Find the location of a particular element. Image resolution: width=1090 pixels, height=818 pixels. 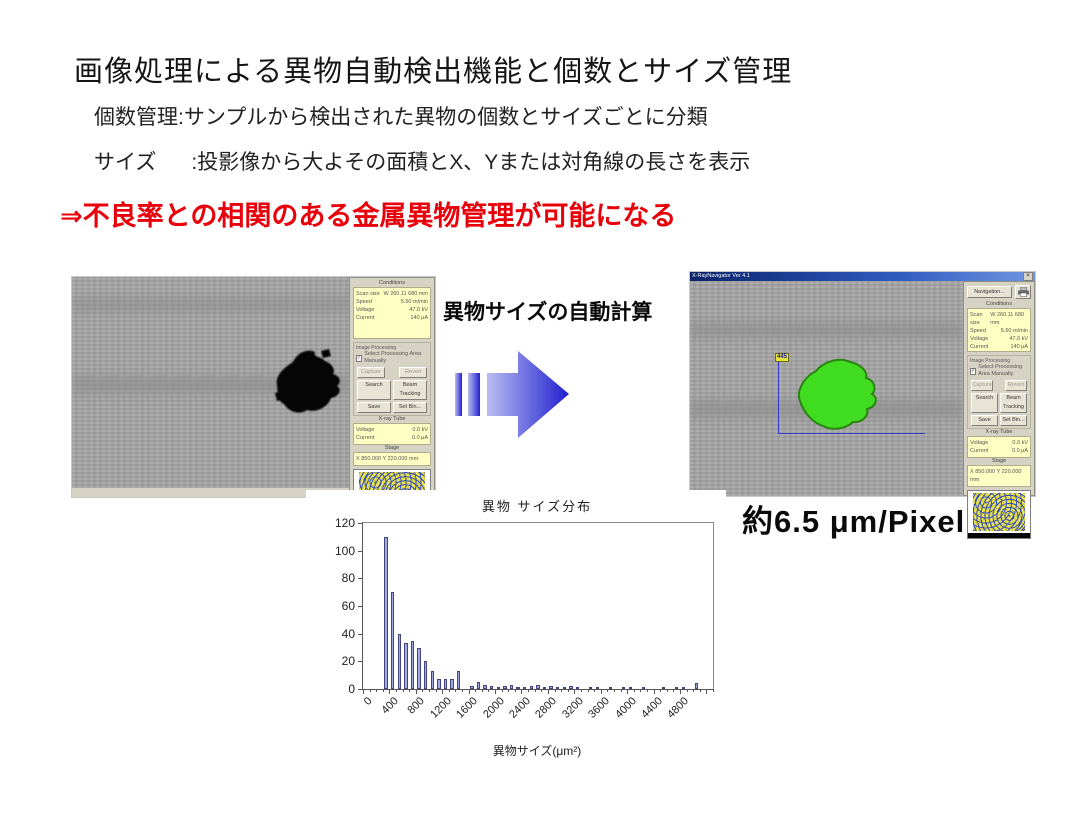

left-scan-image is located at coordinates (210, 382).